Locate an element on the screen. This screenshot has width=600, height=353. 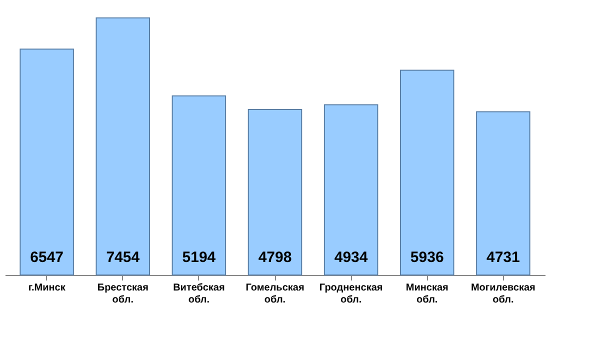
data-label: 4731 is located at coordinates (503, 257).